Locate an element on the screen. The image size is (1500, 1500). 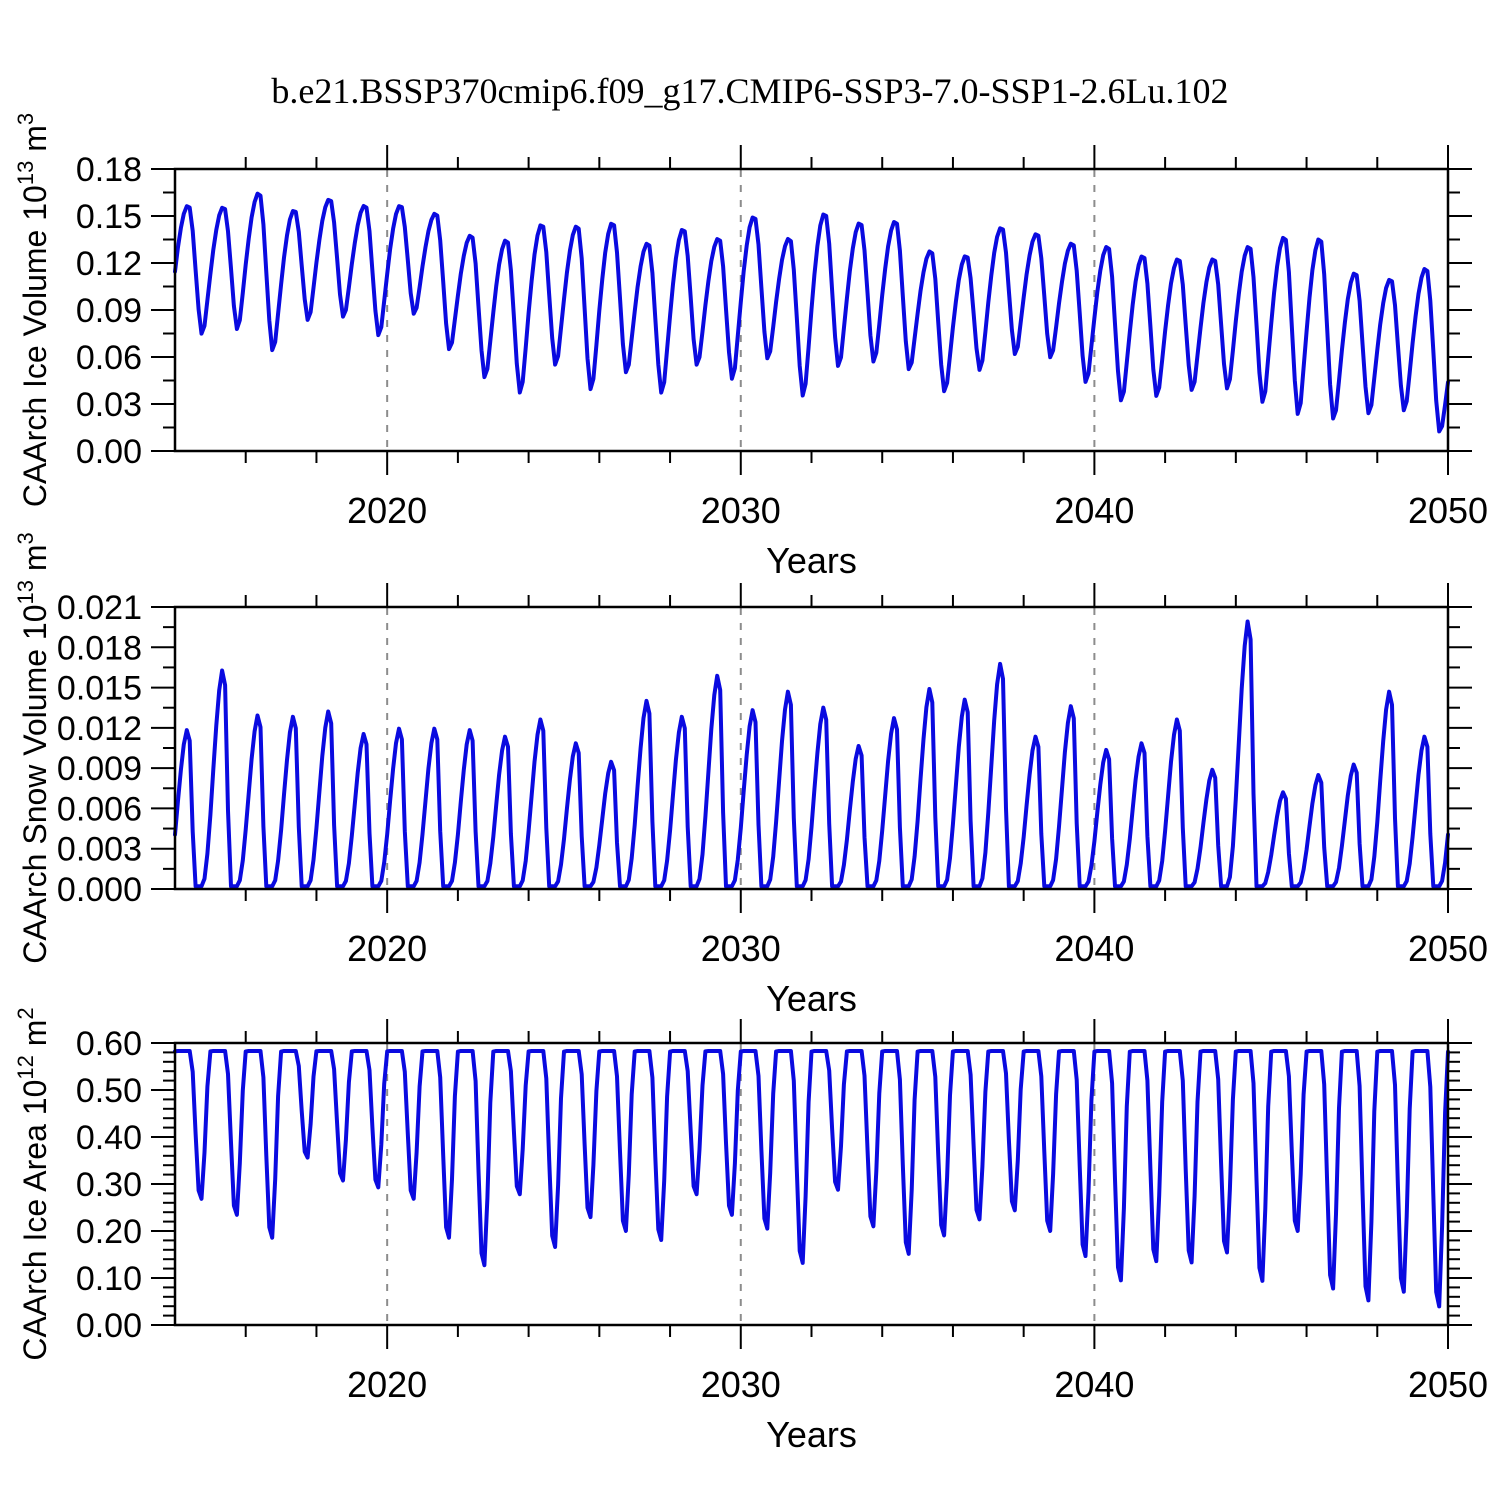
y-tick-label: 0.10 is located at coordinates (109, 1279).